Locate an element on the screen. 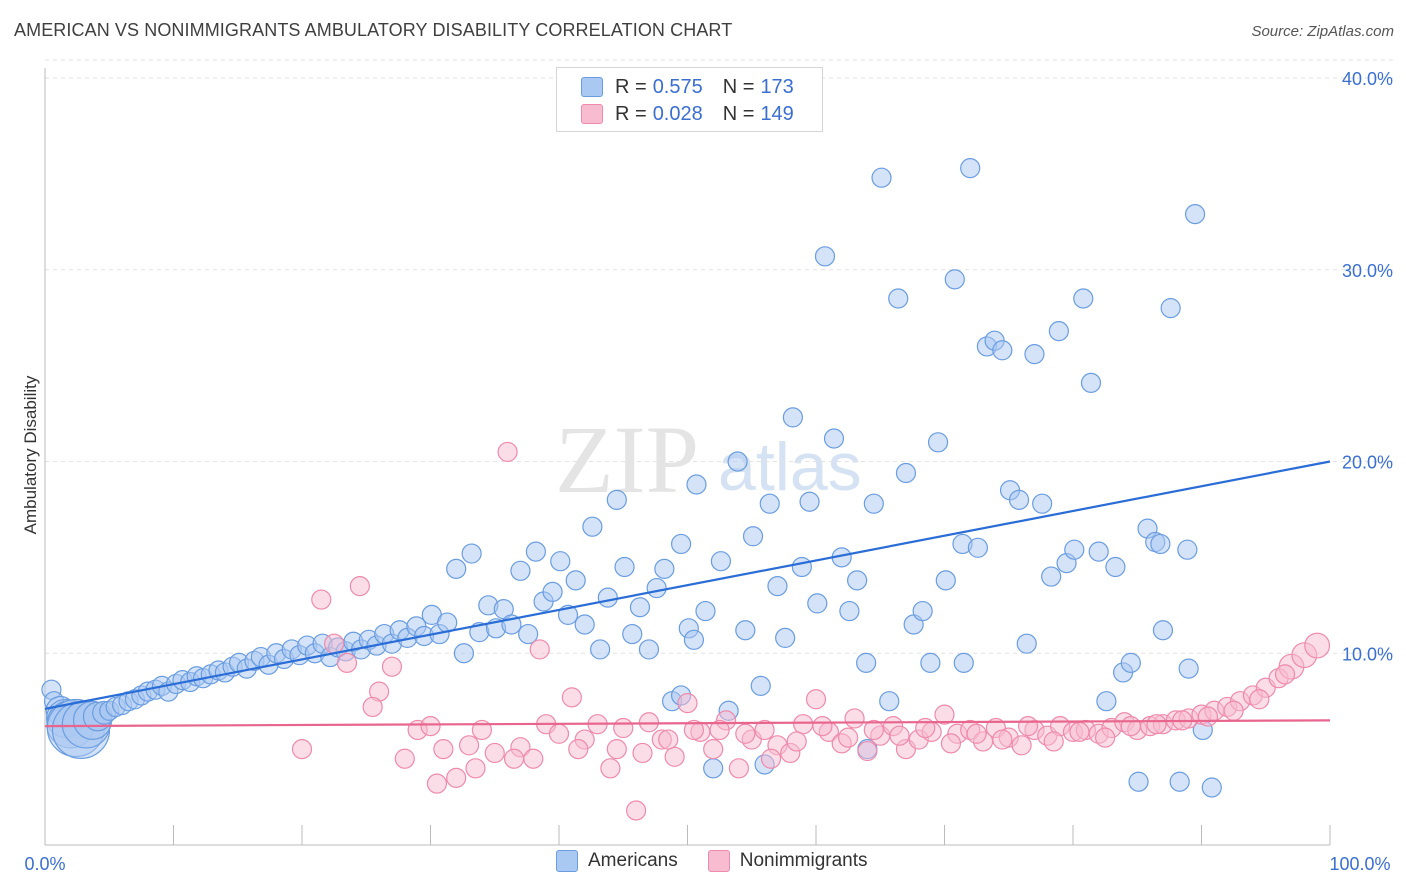  bottom-legend-americans: Americans is located at coordinates (617, 861).